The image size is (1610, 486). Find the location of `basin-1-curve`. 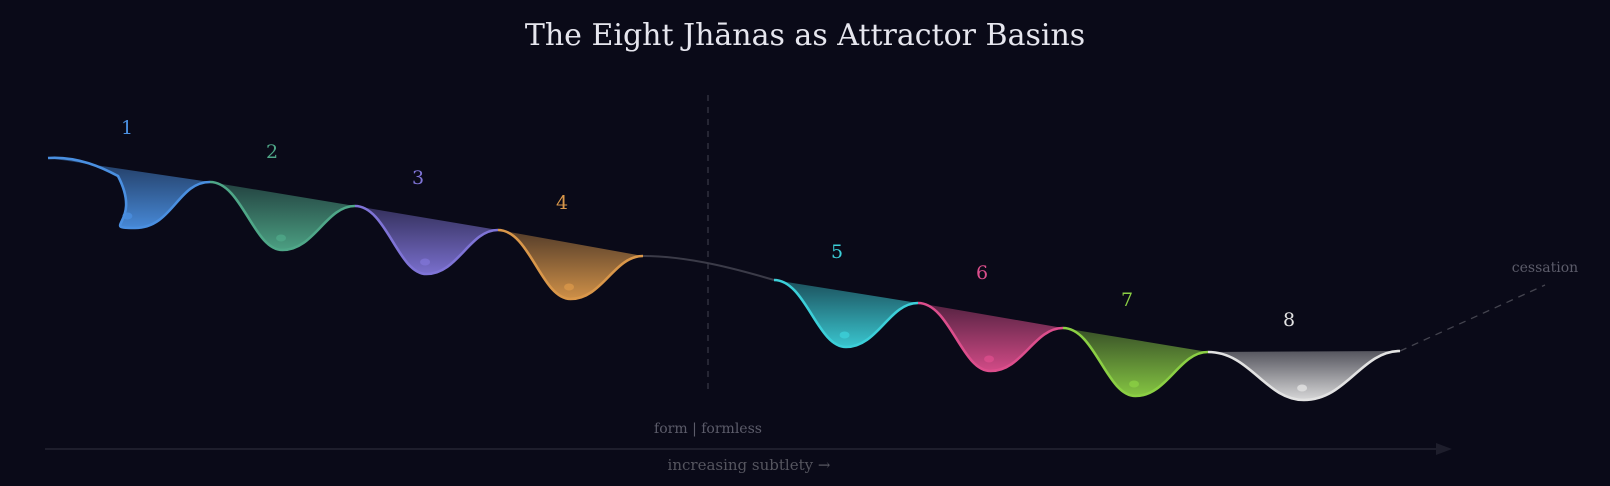

basin-1-curve is located at coordinates (129, 193).